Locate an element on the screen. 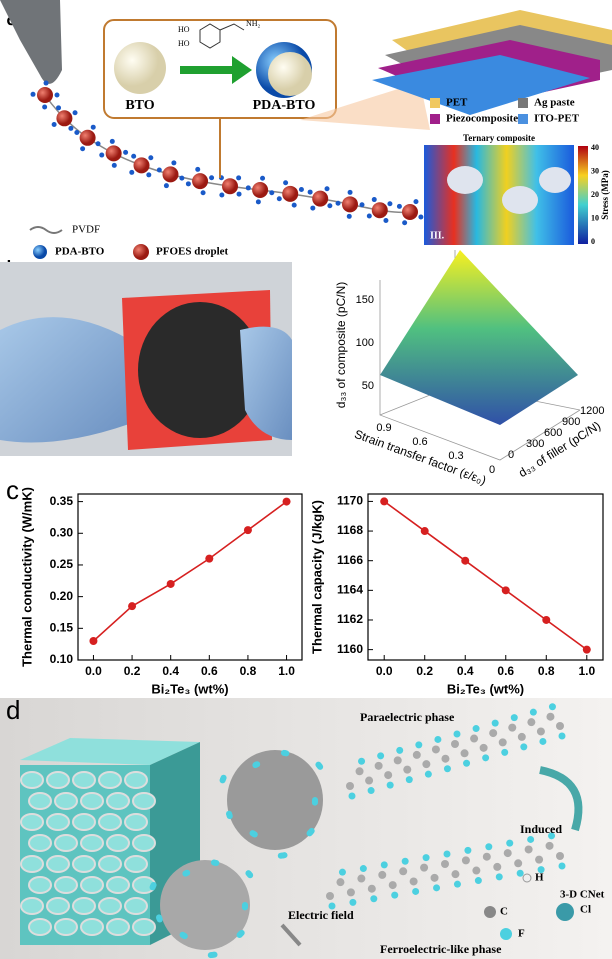  y-tick-label: 0.25 is located at coordinates (62, 564).